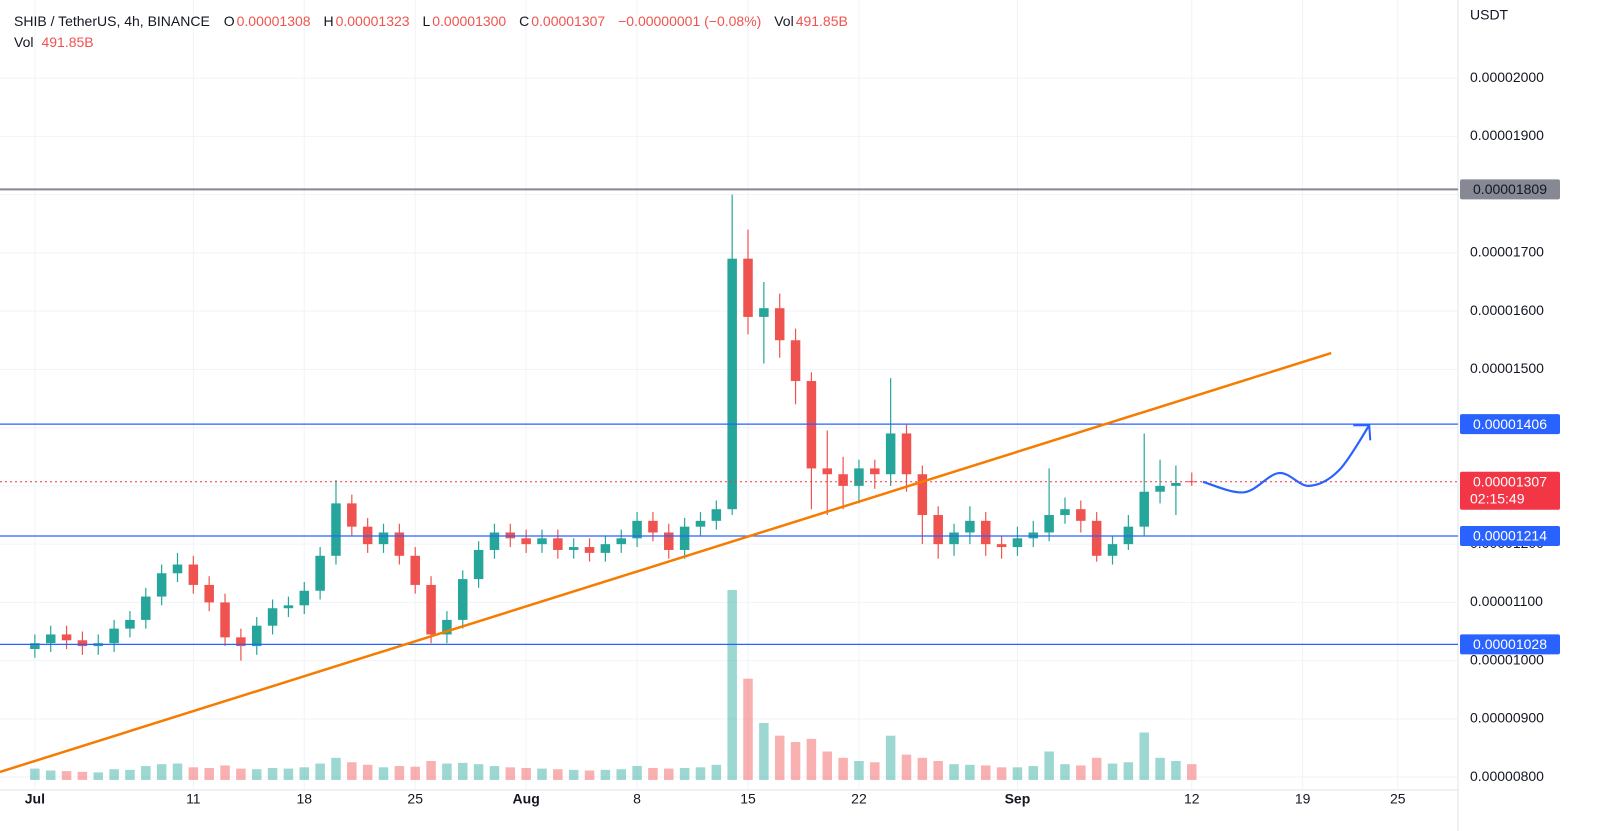 This screenshot has width=1600, height=831. I want to click on x-tick-label: 11, so click(193, 799).